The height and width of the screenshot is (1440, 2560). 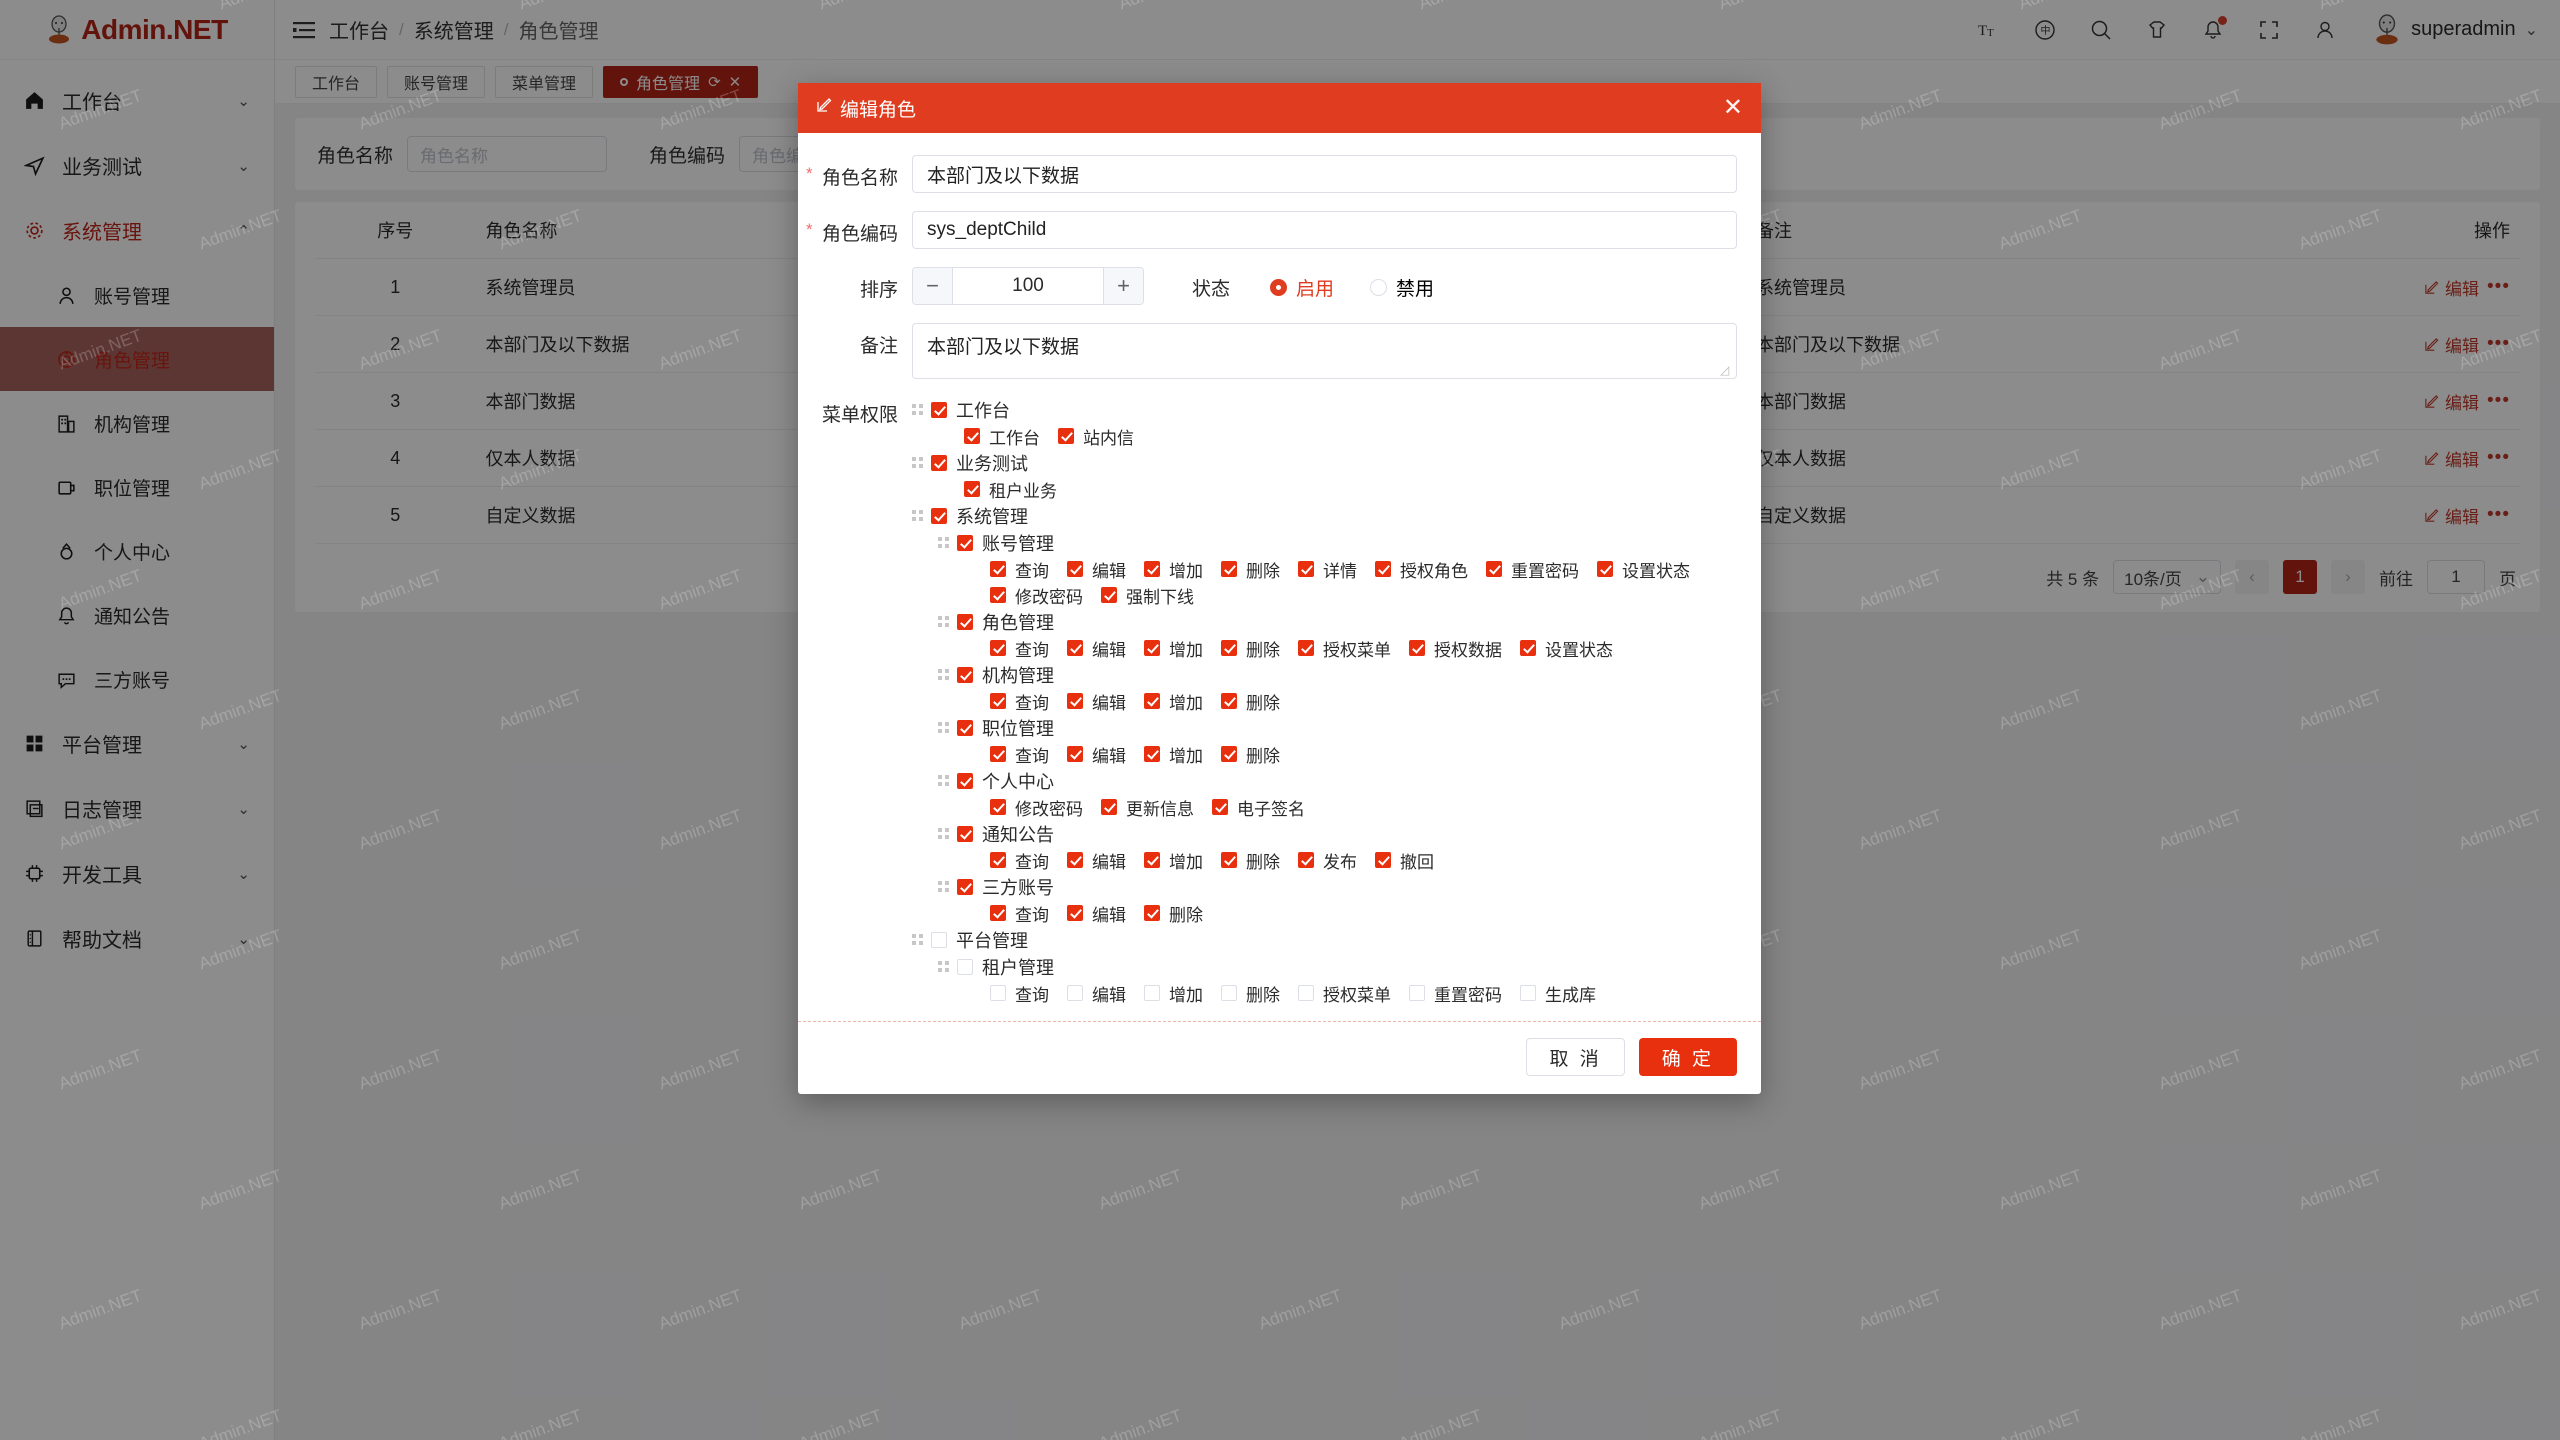 I want to click on status-radio-enabled: 启用, so click(x=1302, y=287).